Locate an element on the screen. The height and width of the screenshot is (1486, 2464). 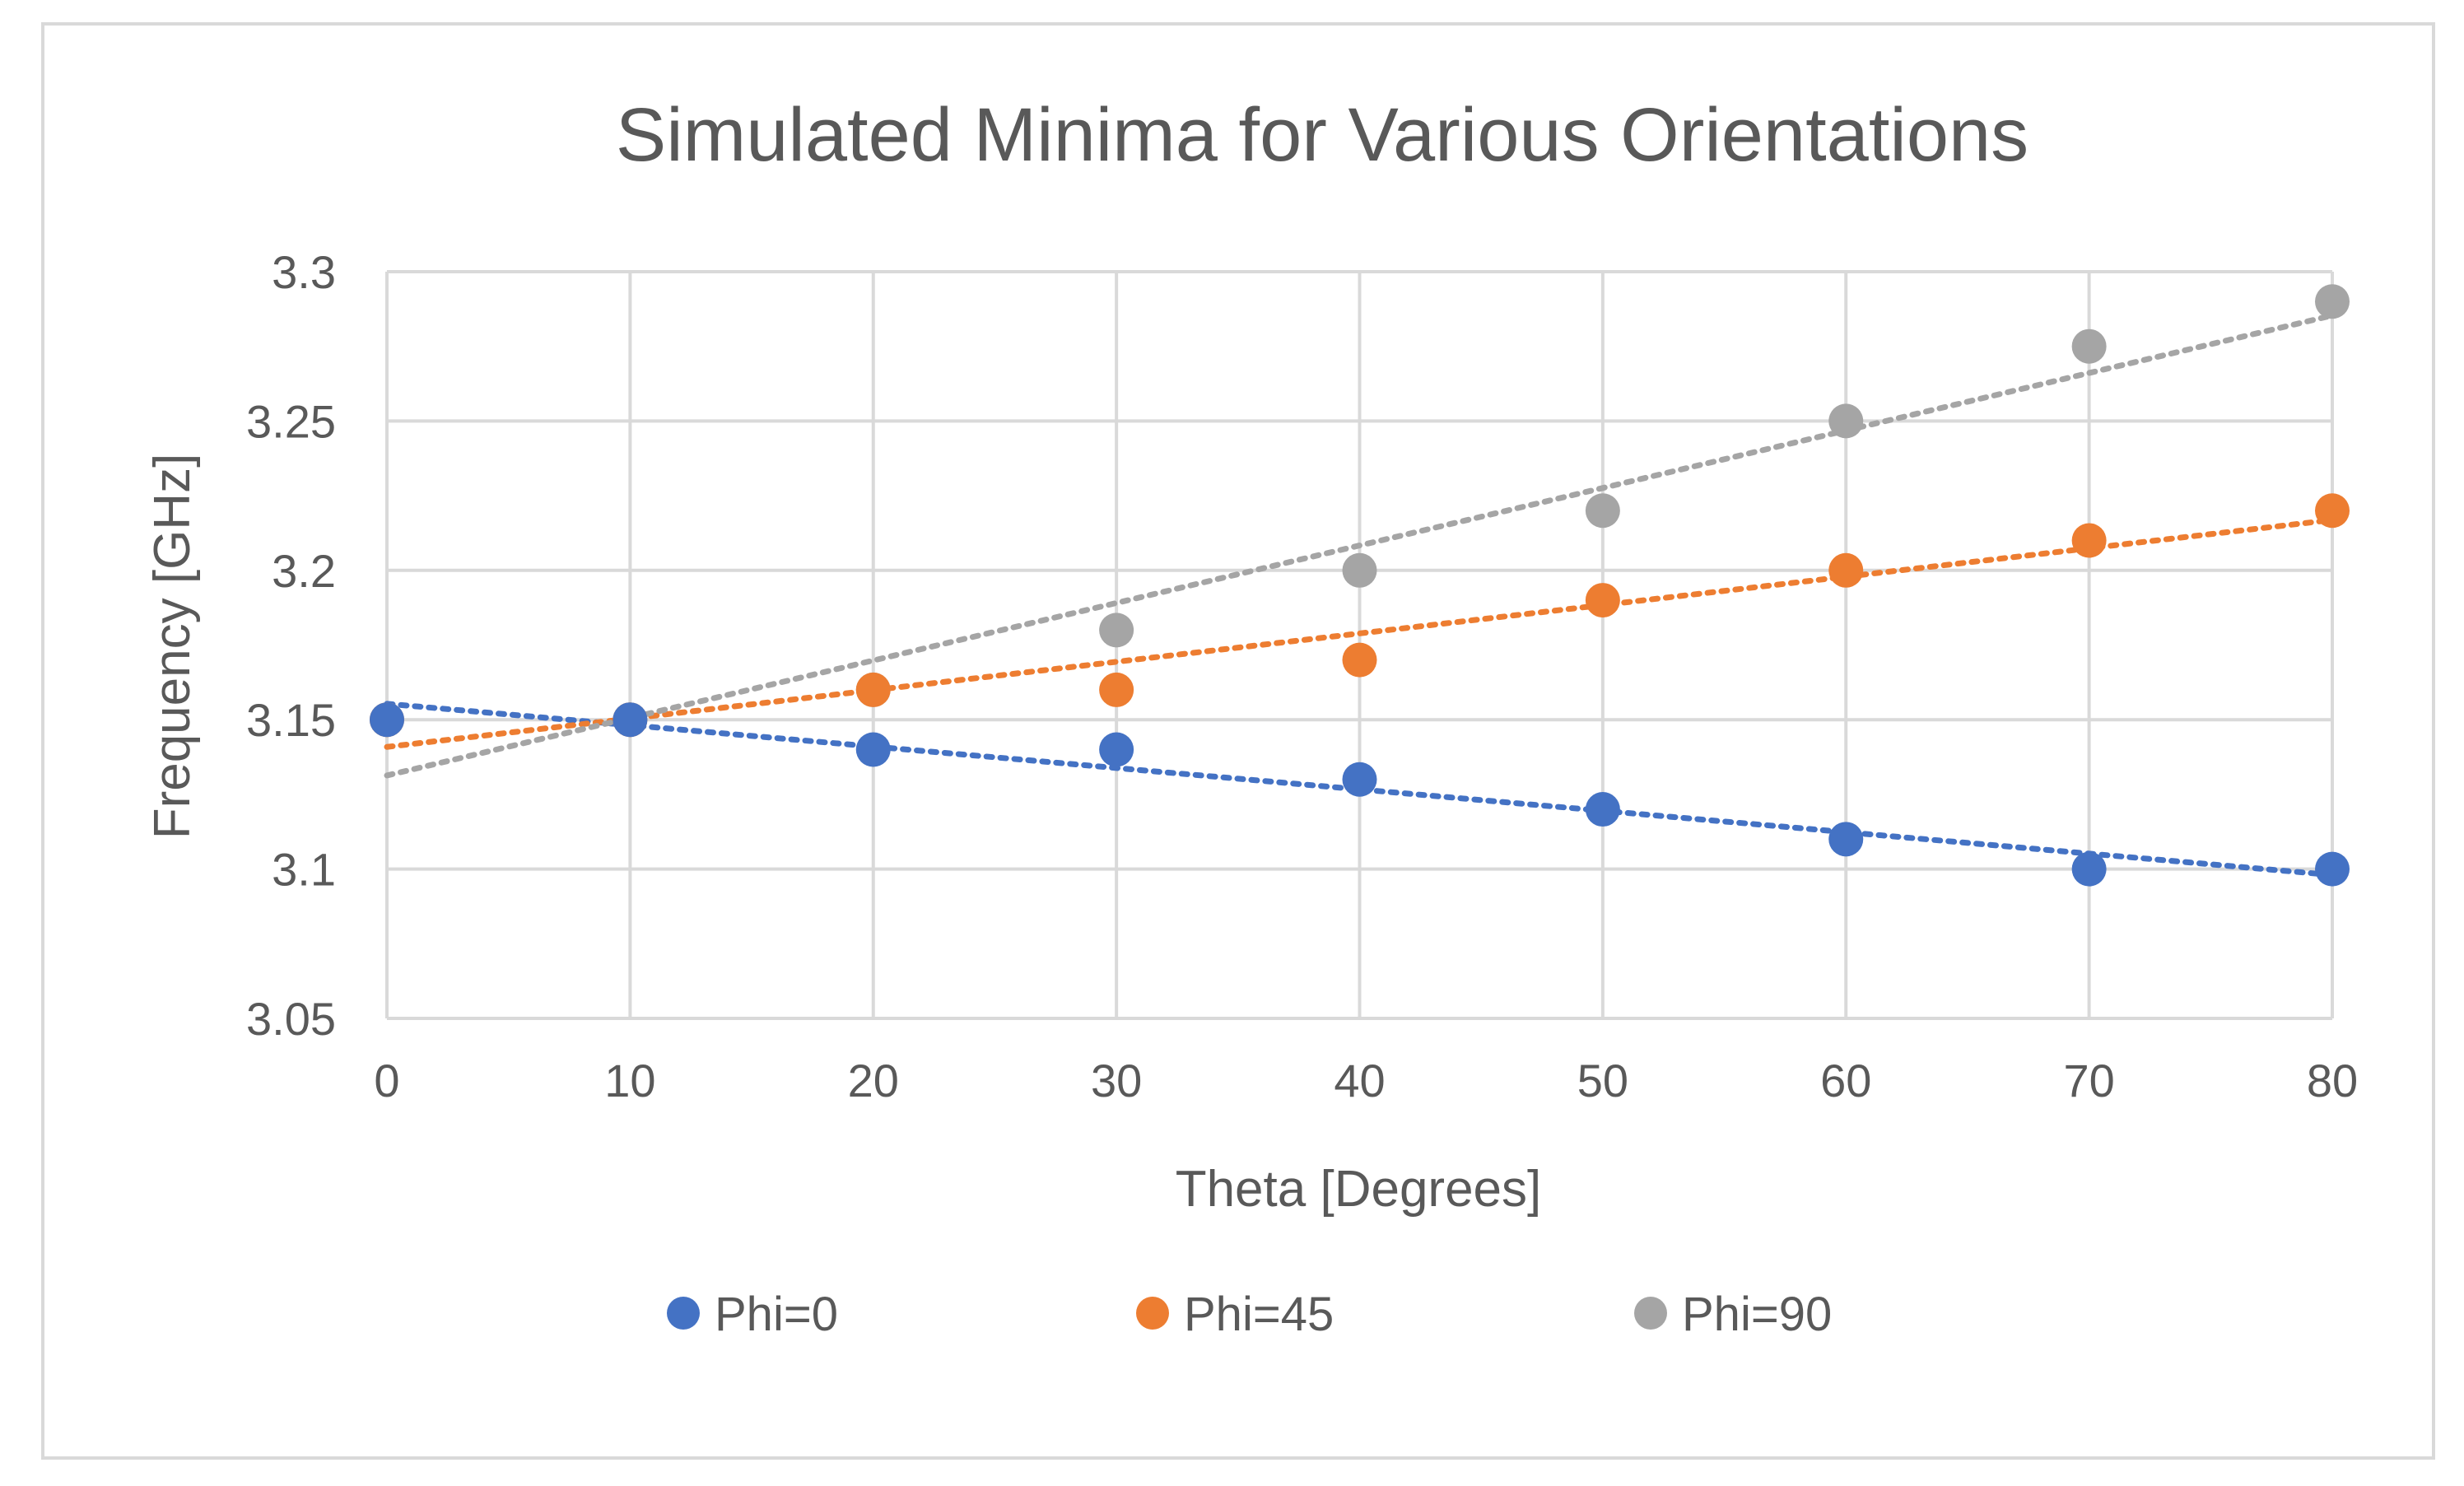
y-tick-label: 3.3 is located at coordinates (304, 272).